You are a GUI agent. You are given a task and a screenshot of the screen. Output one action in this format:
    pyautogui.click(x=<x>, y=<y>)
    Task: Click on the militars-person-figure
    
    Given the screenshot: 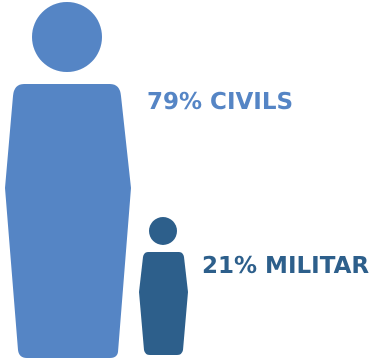 What is the action you would take?
    pyautogui.click(x=163, y=286)
    